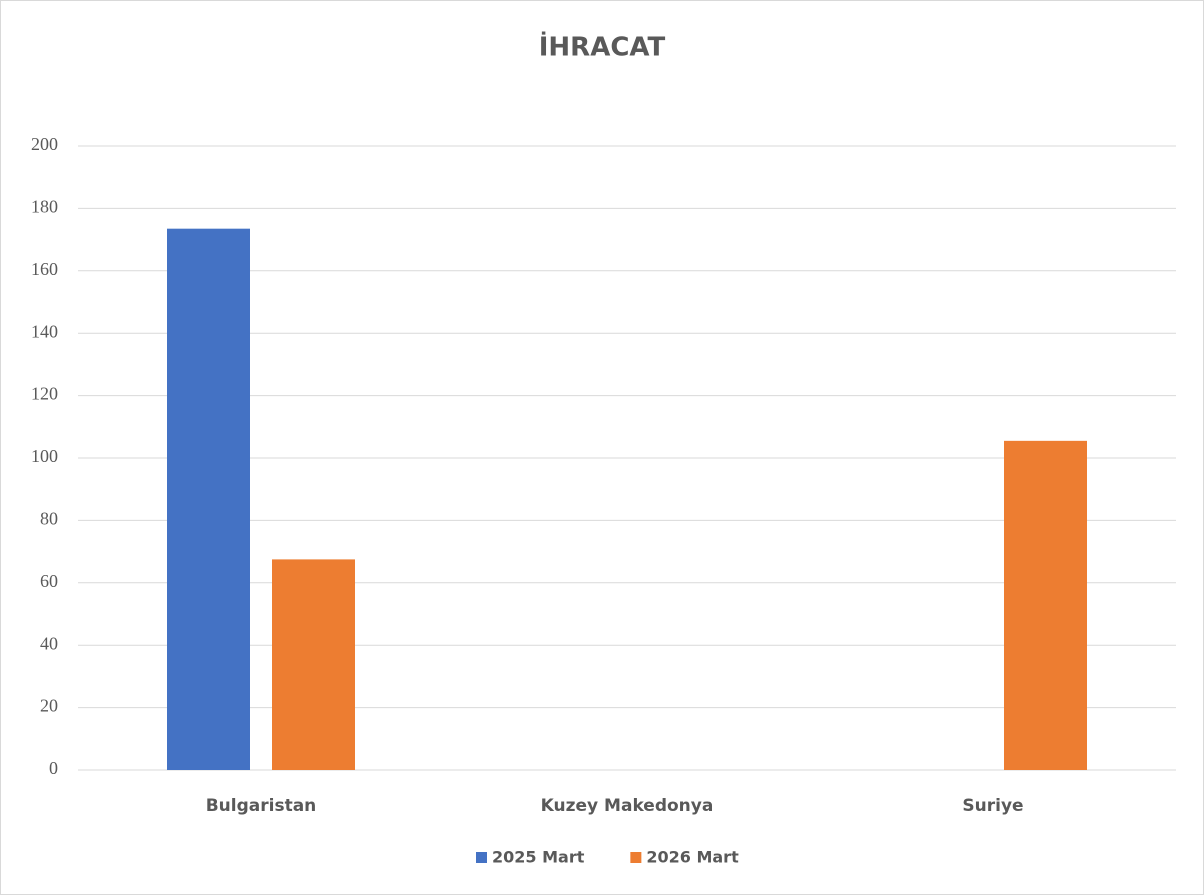 The height and width of the screenshot is (895, 1204). What do you see at coordinates (44, 394) in the screenshot?
I see `y-tick-label: 120` at bounding box center [44, 394].